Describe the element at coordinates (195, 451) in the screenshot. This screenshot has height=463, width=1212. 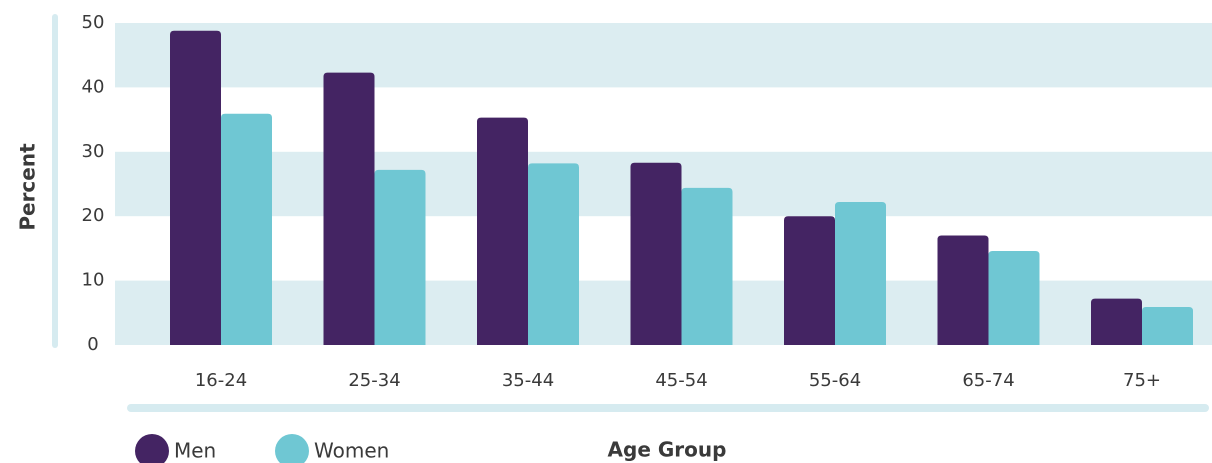
I see `legend-label-men: Men` at that location.